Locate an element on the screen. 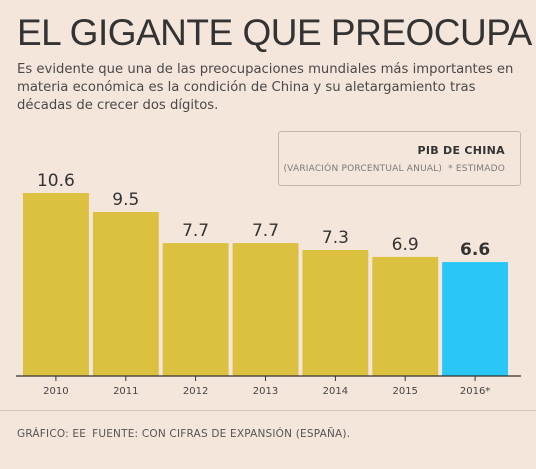  value-label-2013: 7.7 is located at coordinates (265, 231).